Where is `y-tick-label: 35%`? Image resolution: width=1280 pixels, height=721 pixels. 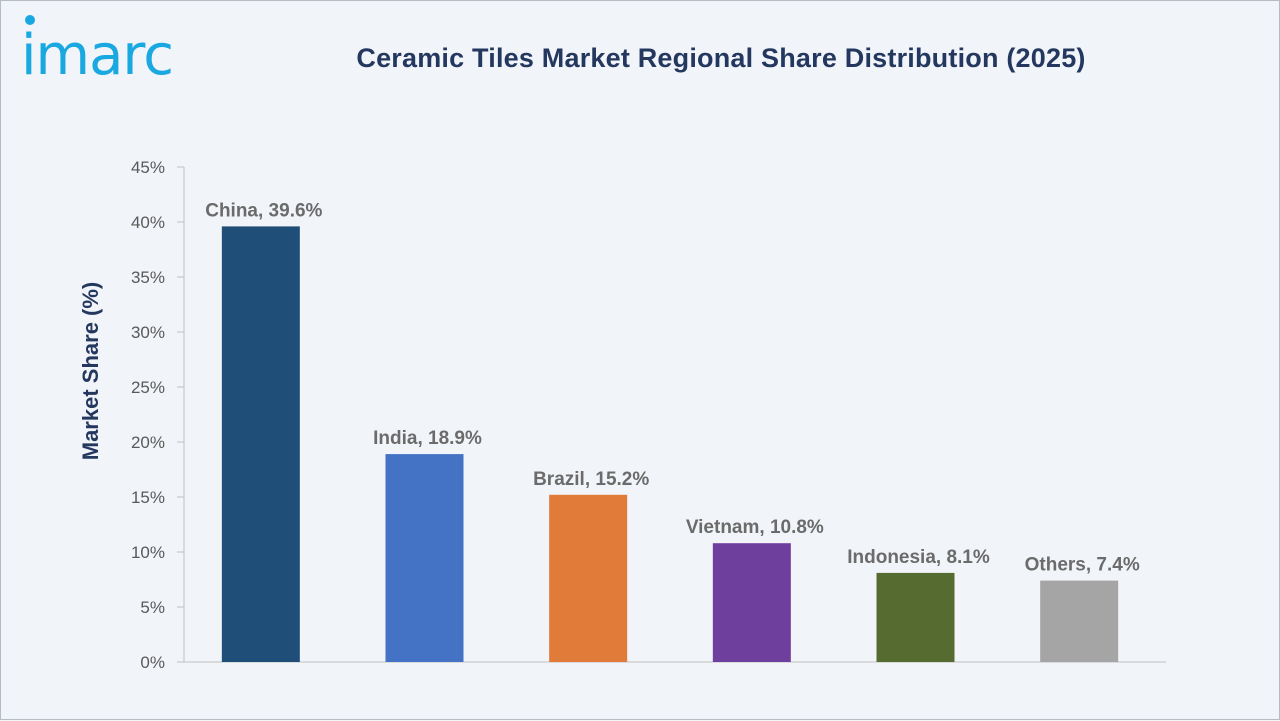 y-tick-label: 35% is located at coordinates (148, 277).